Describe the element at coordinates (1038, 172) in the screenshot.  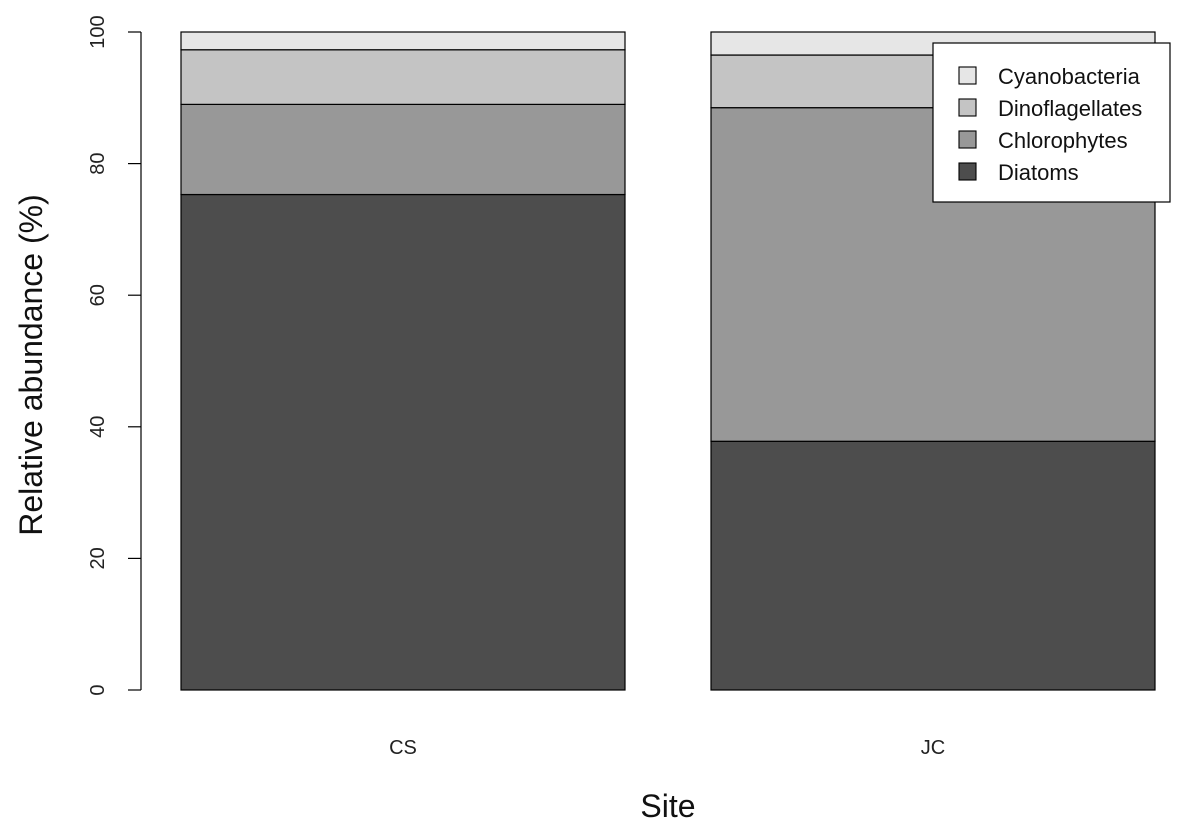
I see `legend-label-diatoms: Diatoms` at that location.